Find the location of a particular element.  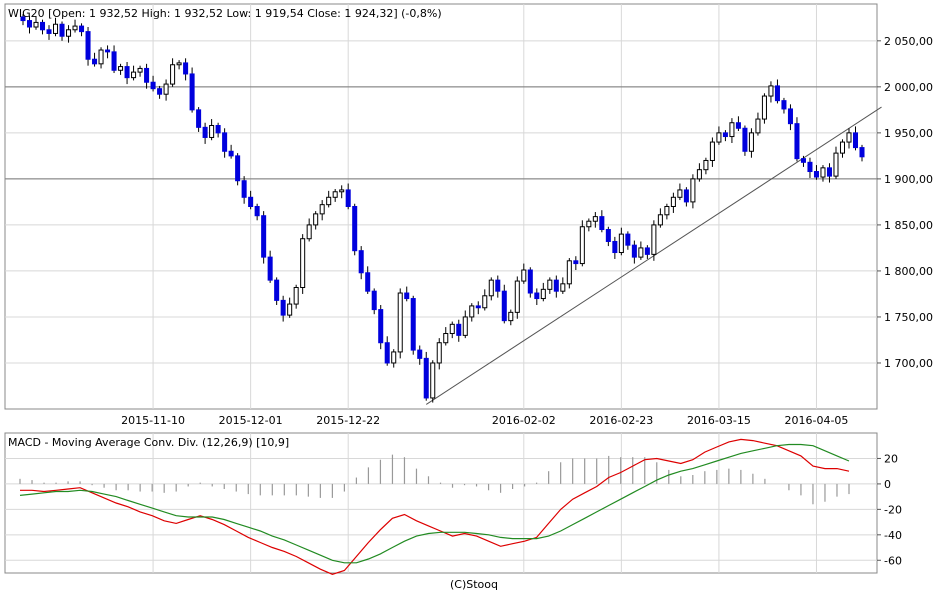

price-x-tick-label: 2015-12-01 is located at coordinates (251, 420).